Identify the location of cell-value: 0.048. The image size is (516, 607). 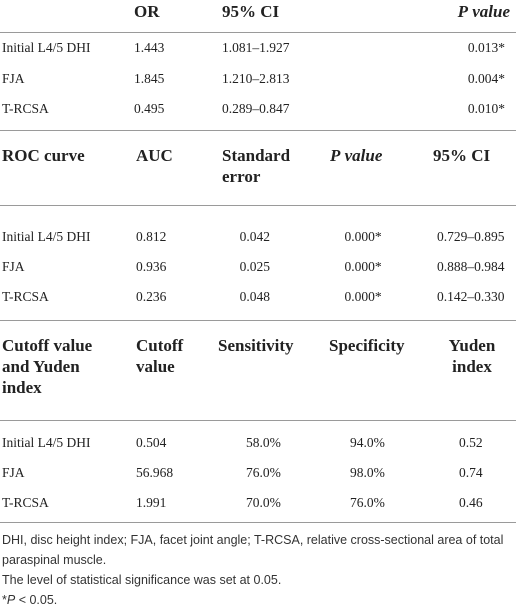
(254, 296).